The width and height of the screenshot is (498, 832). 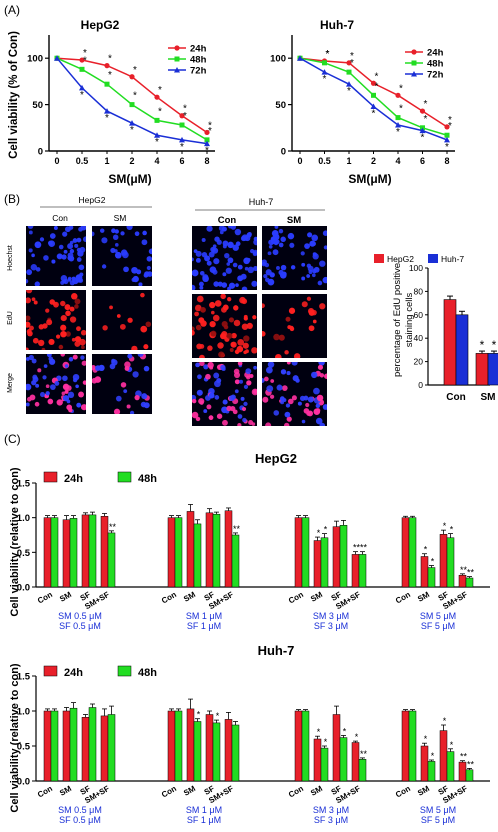 I want to click on micro-col-sm-hepg2: SM, so click(x=120, y=218).